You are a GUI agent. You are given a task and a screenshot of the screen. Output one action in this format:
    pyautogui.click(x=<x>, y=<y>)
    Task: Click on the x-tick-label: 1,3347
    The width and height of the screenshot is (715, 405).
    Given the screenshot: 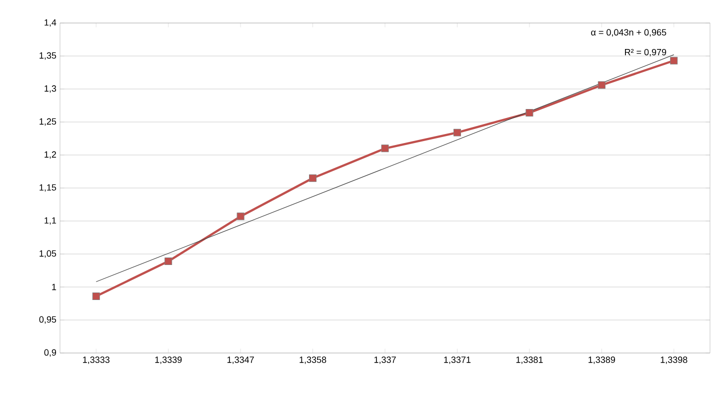 What is the action you would take?
    pyautogui.click(x=240, y=360)
    